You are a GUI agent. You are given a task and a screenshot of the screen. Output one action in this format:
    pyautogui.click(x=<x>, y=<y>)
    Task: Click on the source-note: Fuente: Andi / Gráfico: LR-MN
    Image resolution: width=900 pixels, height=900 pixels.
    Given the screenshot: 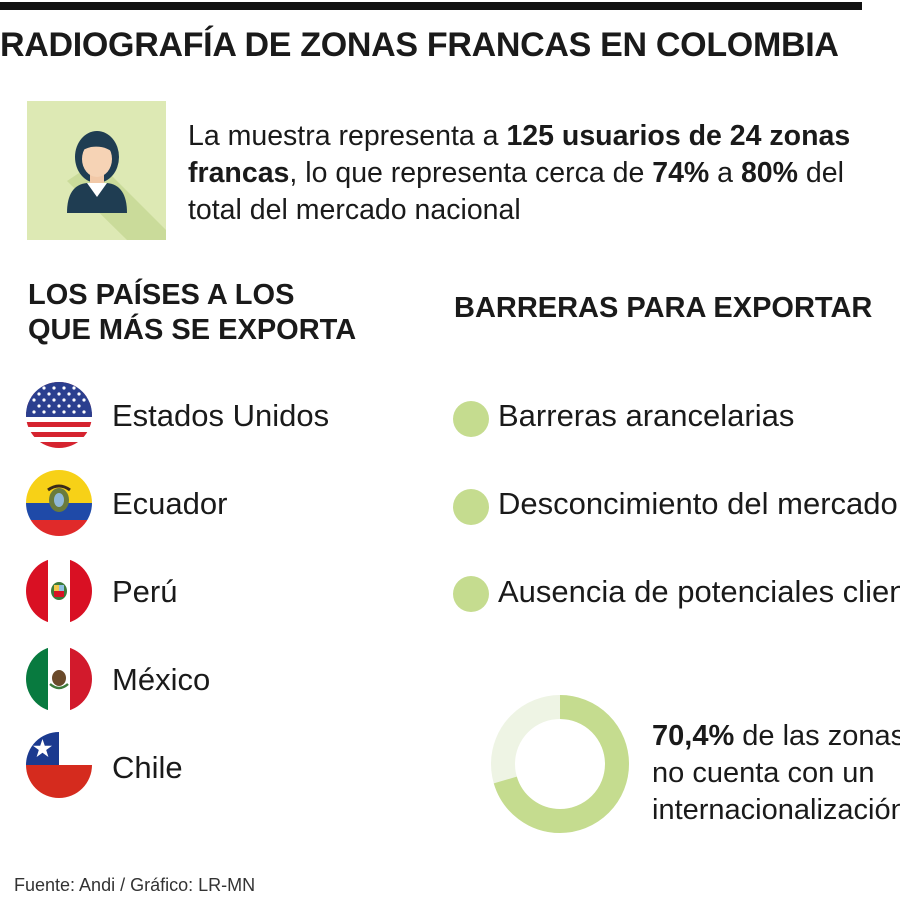 What is the action you would take?
    pyautogui.click(x=135, y=885)
    